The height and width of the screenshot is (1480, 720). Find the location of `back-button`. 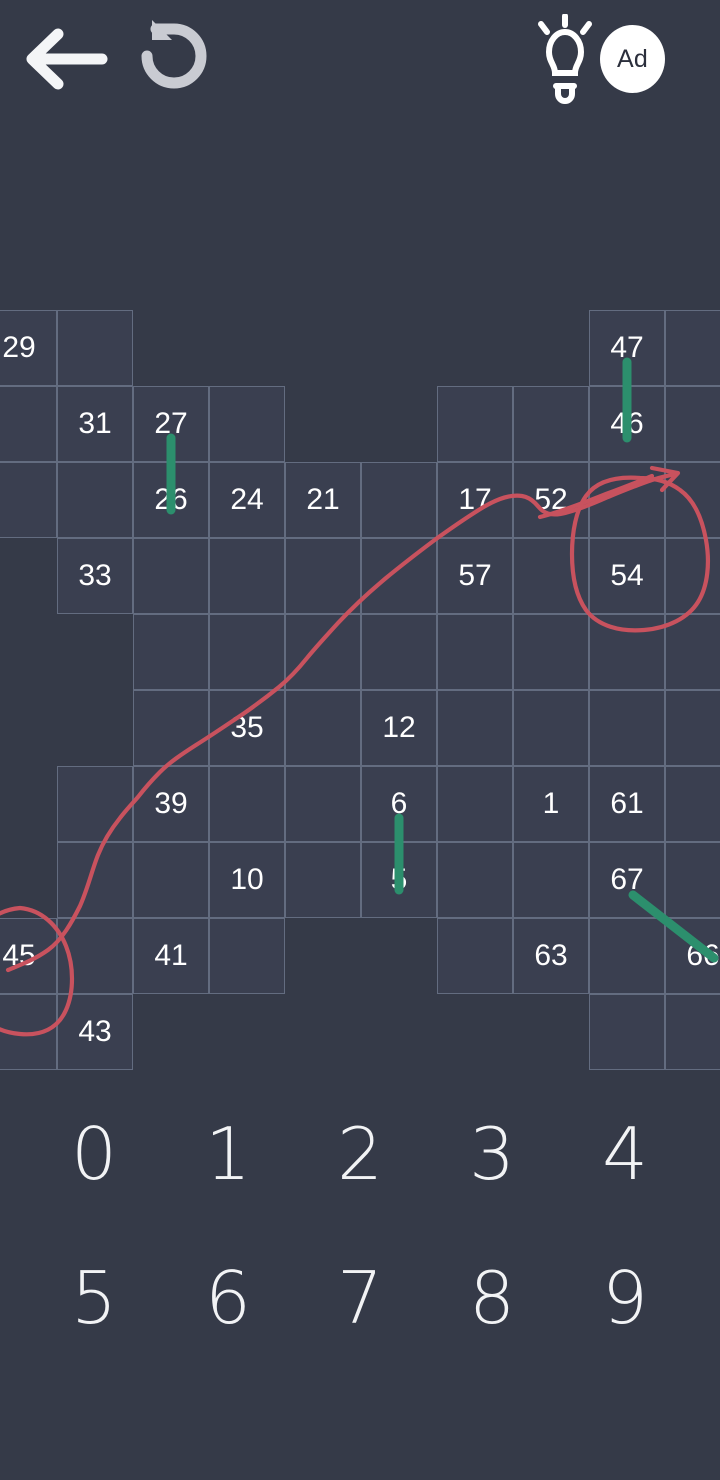

back-button is located at coordinates (68, 59).